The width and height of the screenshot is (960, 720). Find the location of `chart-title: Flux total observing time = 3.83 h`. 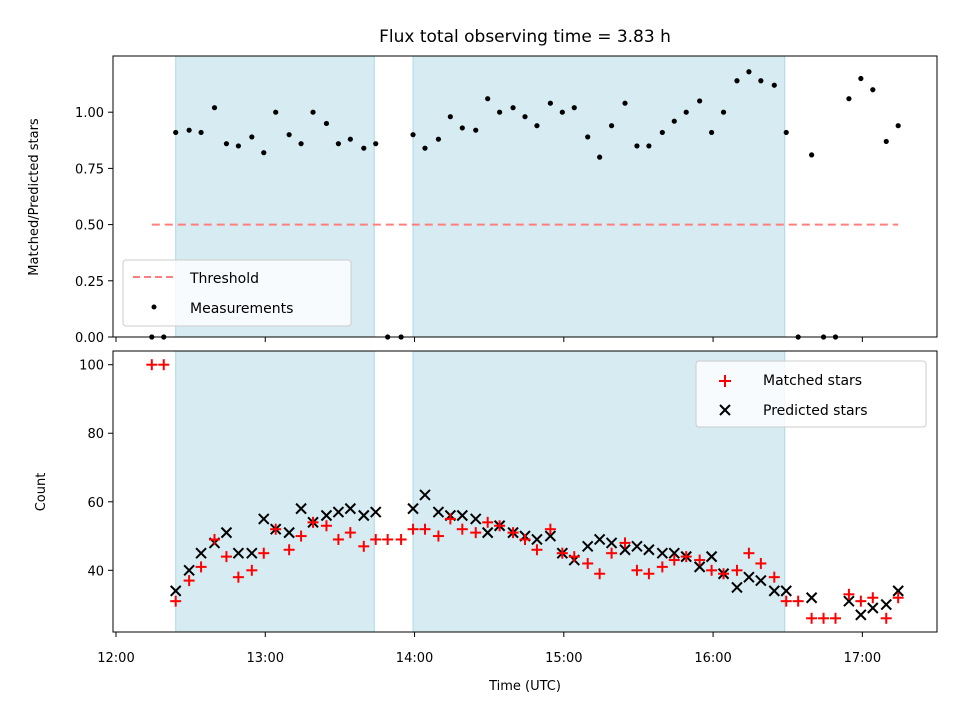

chart-title: Flux total observing time = 3.83 h is located at coordinates (525, 37).